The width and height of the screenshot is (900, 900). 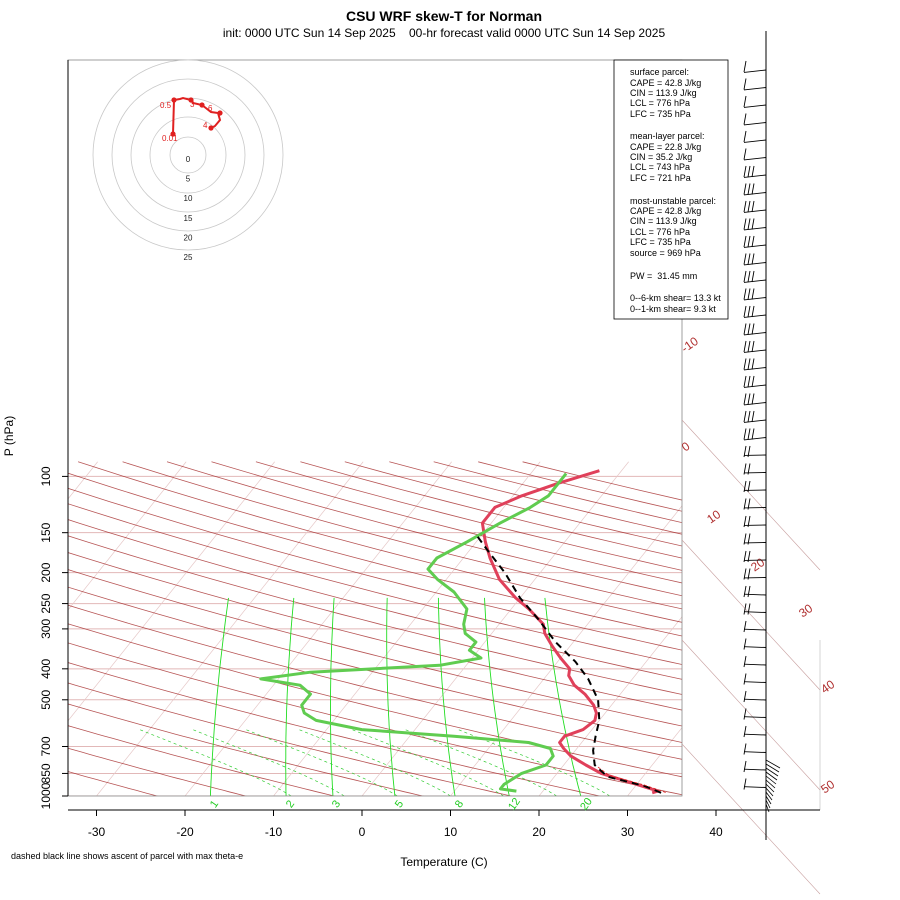 I want to click on x-axis-ticks: -30 -20 -10 0 10 20 30 40, so click(x=444, y=824).